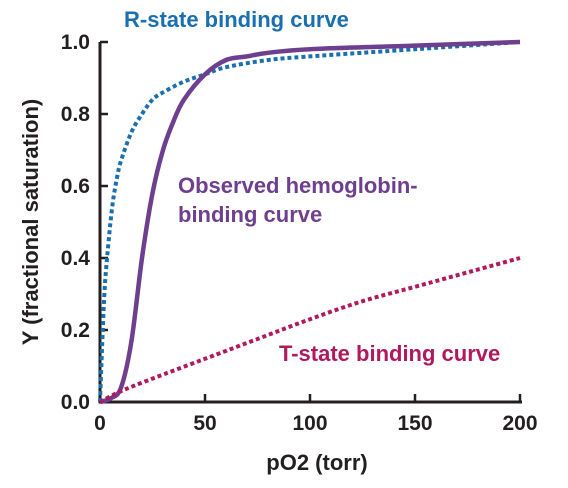 The height and width of the screenshot is (488, 568). I want to click on r-state-annotation: R-state binding curve, so click(236, 19).